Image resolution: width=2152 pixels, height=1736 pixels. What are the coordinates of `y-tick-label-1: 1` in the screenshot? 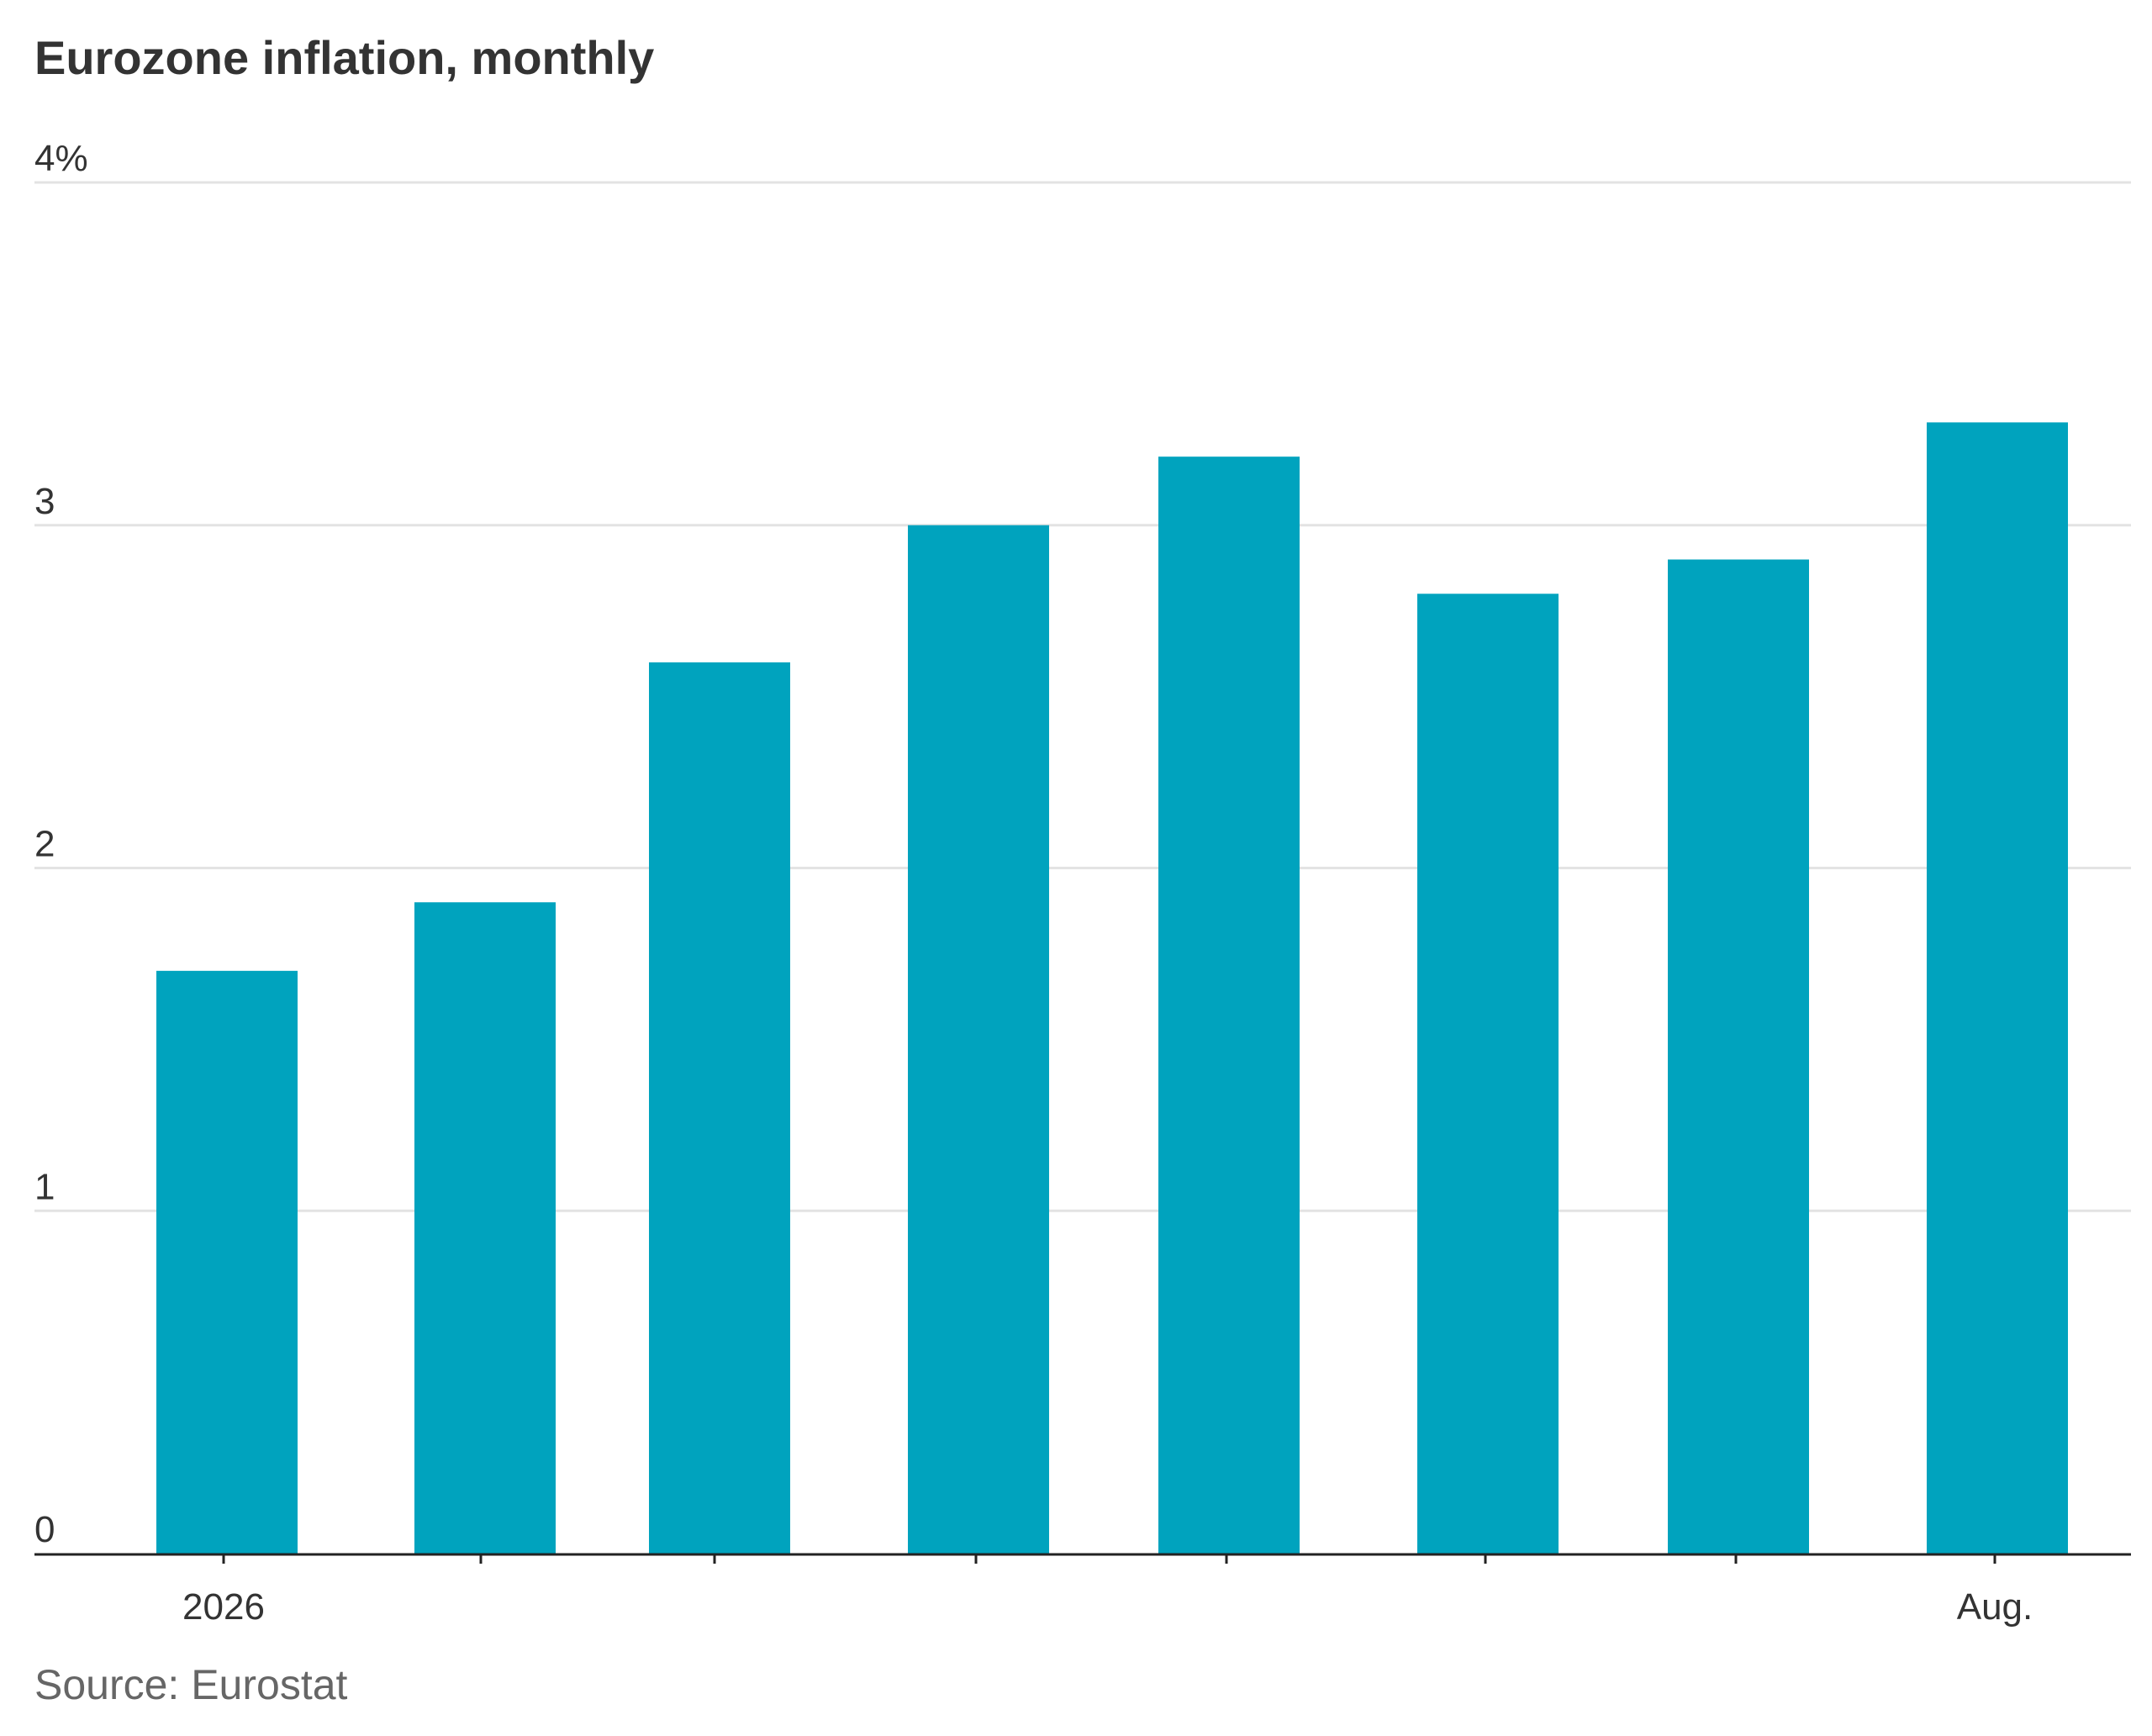 It's located at (44, 1186).